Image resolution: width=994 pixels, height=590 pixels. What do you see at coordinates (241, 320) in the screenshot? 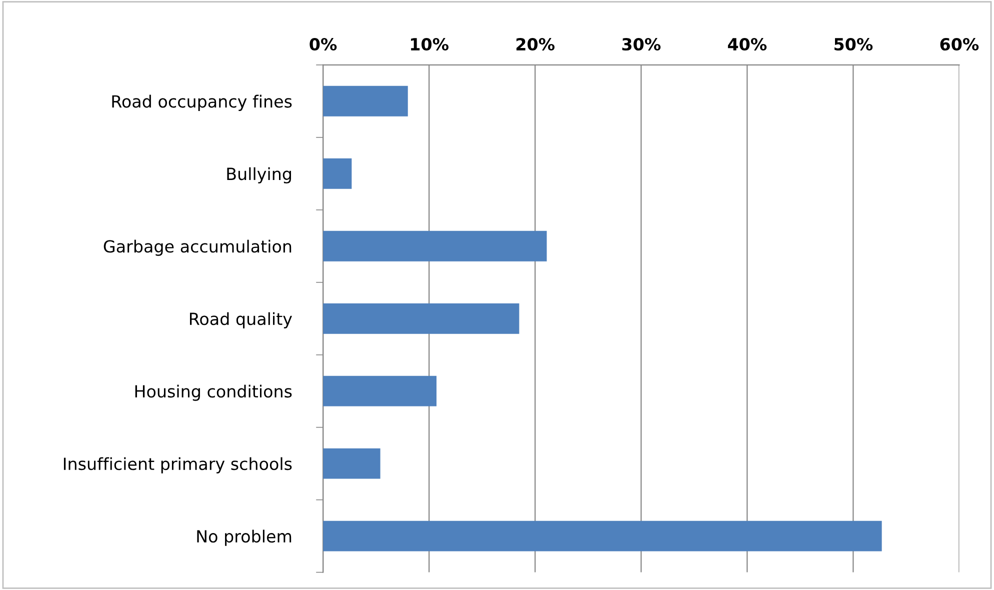
I see `y-tick-label: Road quality` at bounding box center [241, 320].